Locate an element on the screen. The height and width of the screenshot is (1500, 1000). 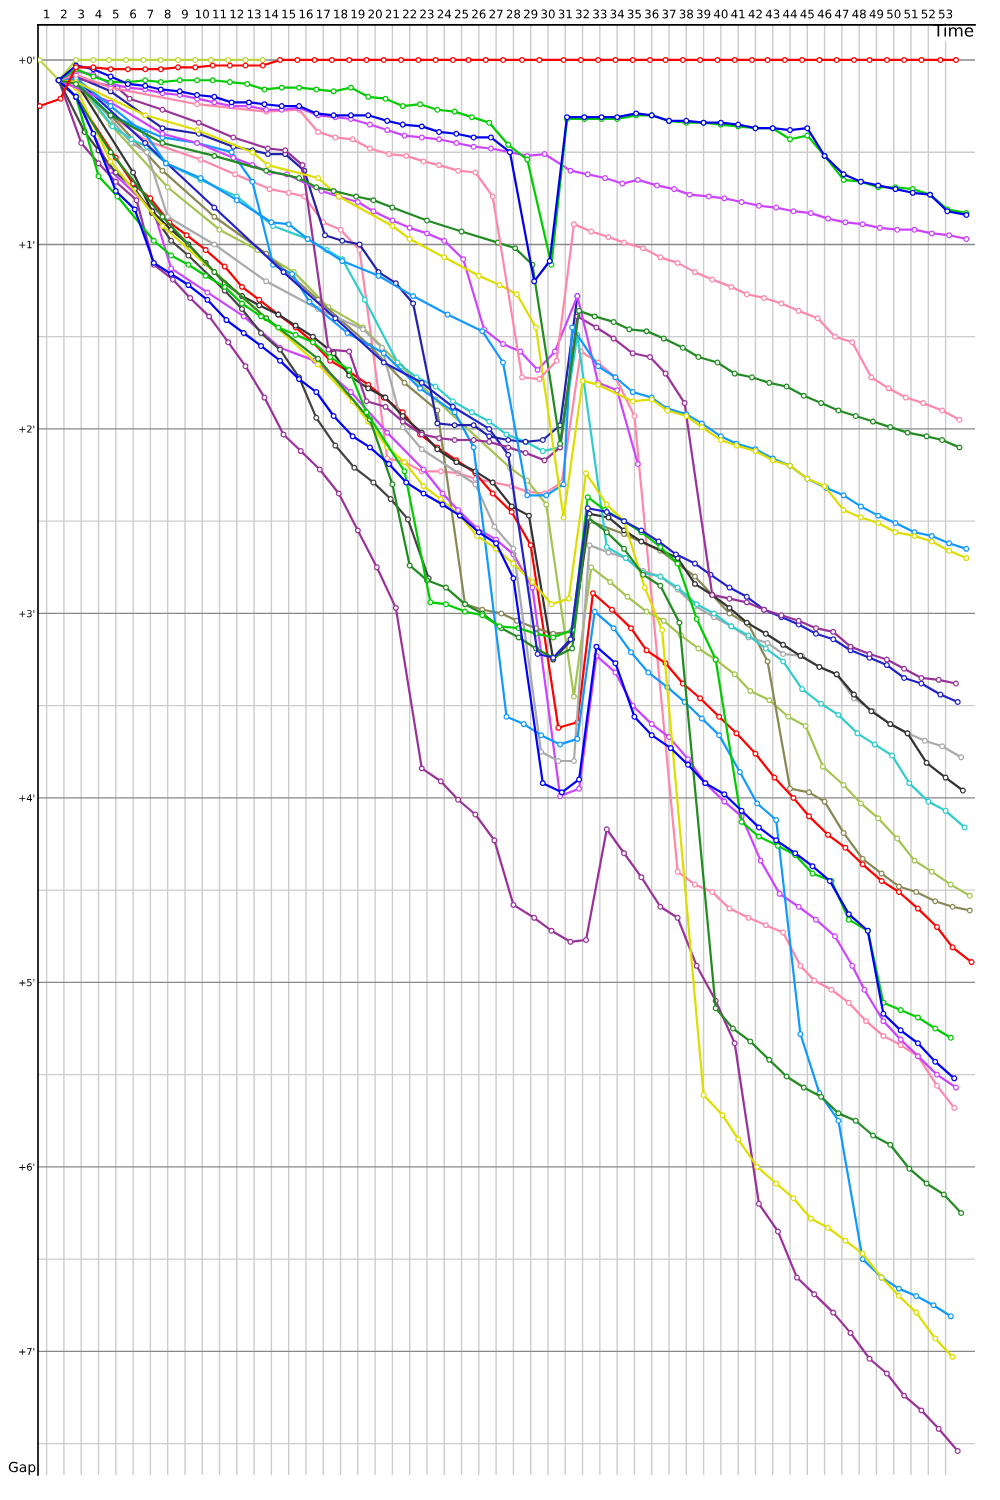
y-tick-label: +0' is located at coordinates (27, 60).